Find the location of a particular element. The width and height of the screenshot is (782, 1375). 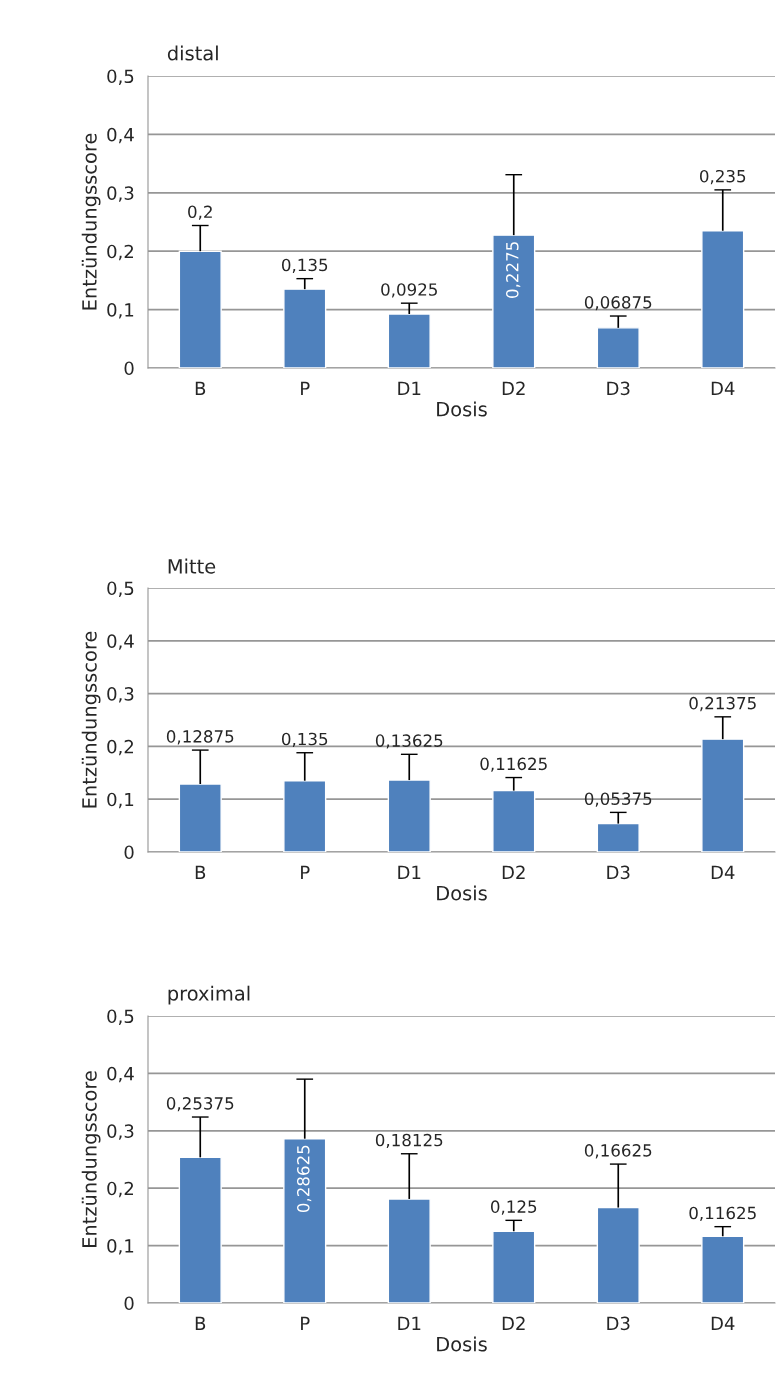

data-label: 0,06875 is located at coordinates (618, 303).